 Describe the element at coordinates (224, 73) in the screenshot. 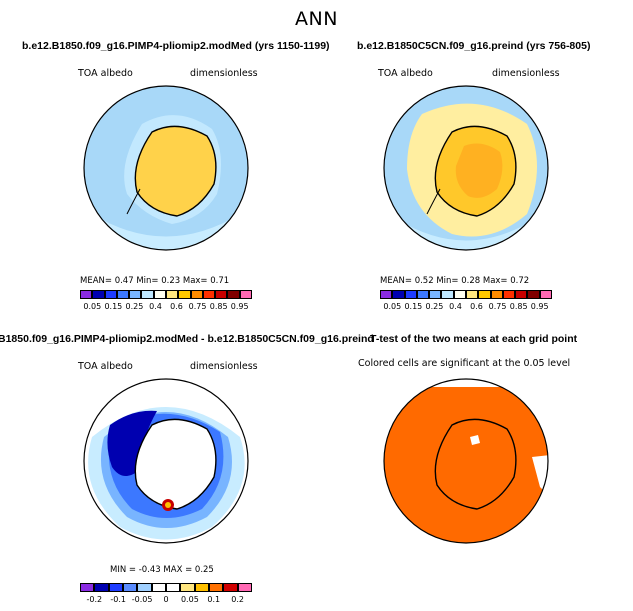

I see `panel1-units: dimensionless` at that location.